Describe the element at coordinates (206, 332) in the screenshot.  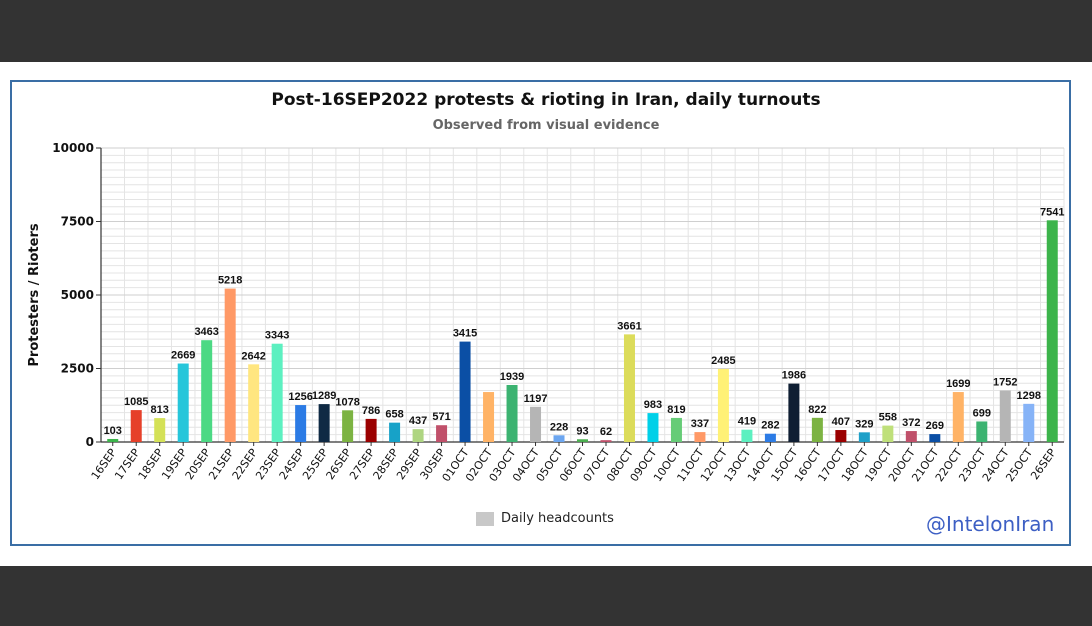
I see `data-label: 3463` at that location.